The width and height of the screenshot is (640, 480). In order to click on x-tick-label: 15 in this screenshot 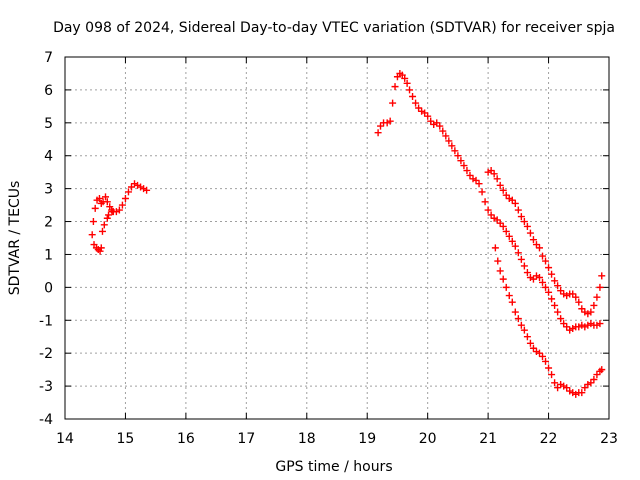, I will do `click(126, 439)`.